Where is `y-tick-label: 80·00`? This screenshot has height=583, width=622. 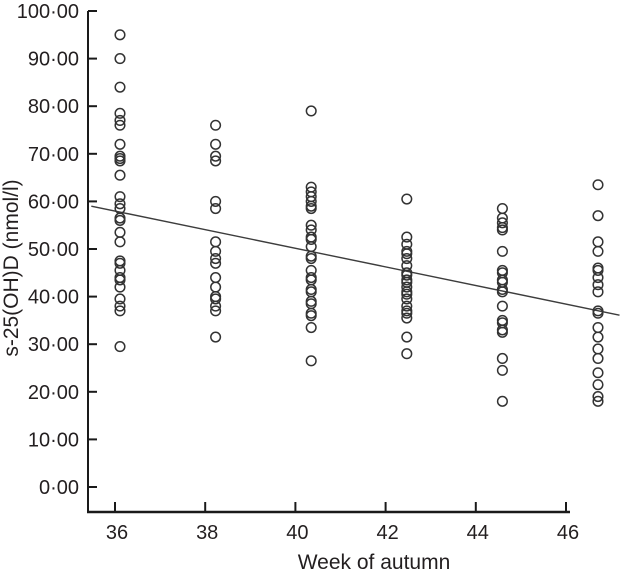
y-tick-label: 80·00 is located at coordinates (53, 107).